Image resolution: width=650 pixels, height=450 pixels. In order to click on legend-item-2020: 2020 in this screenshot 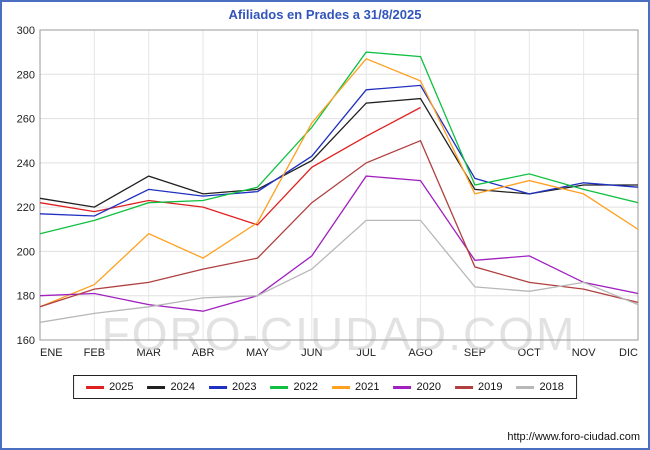, I will do `click(417, 387)`.